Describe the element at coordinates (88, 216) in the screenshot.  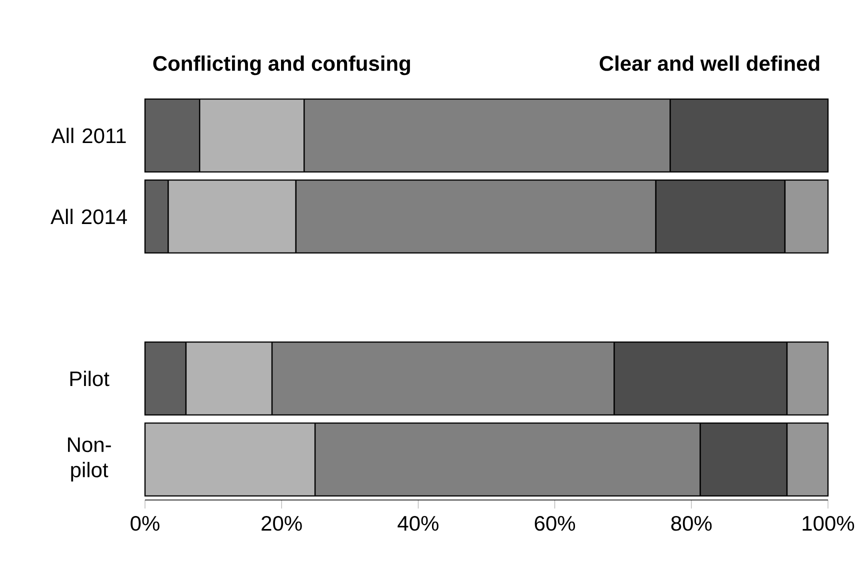
I see `y-tick-label: All 2014` at that location.